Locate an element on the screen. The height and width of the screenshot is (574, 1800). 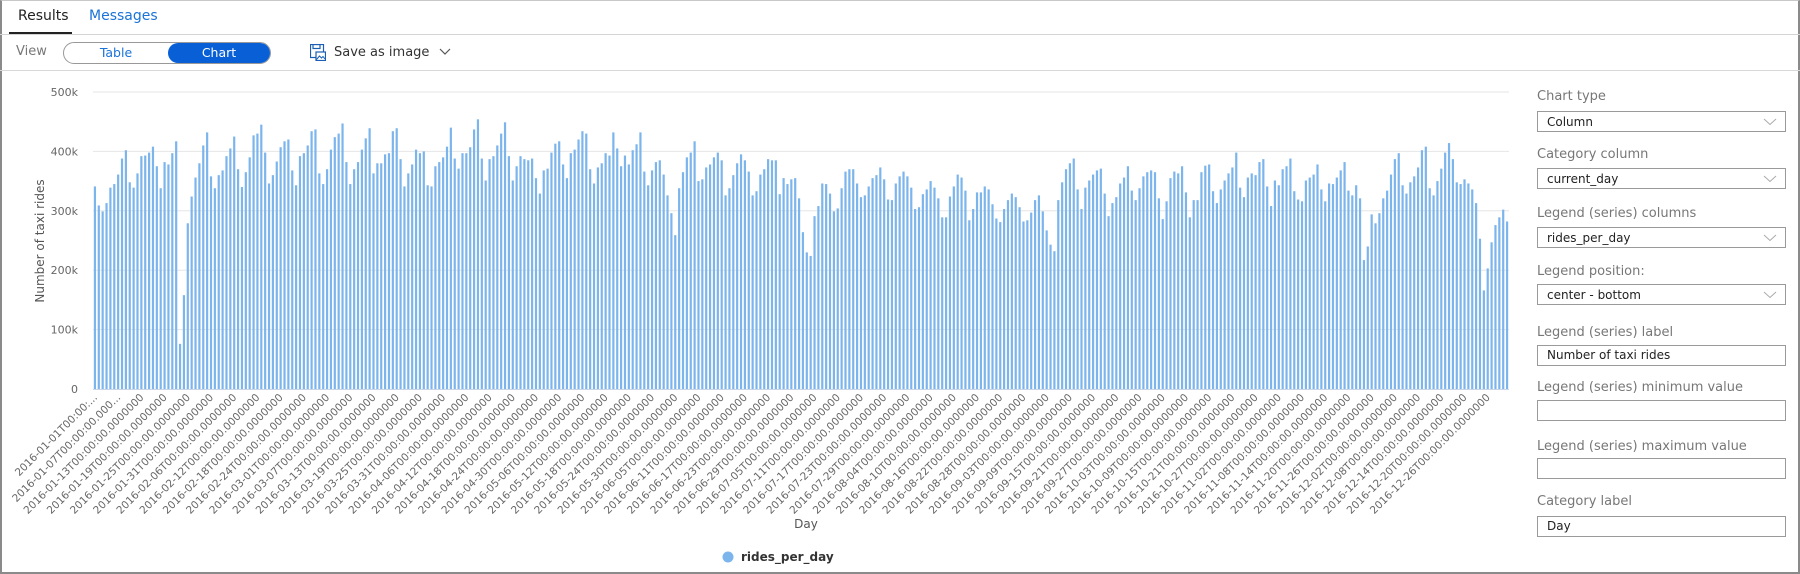
category-label-input is located at coordinates (1661, 526).